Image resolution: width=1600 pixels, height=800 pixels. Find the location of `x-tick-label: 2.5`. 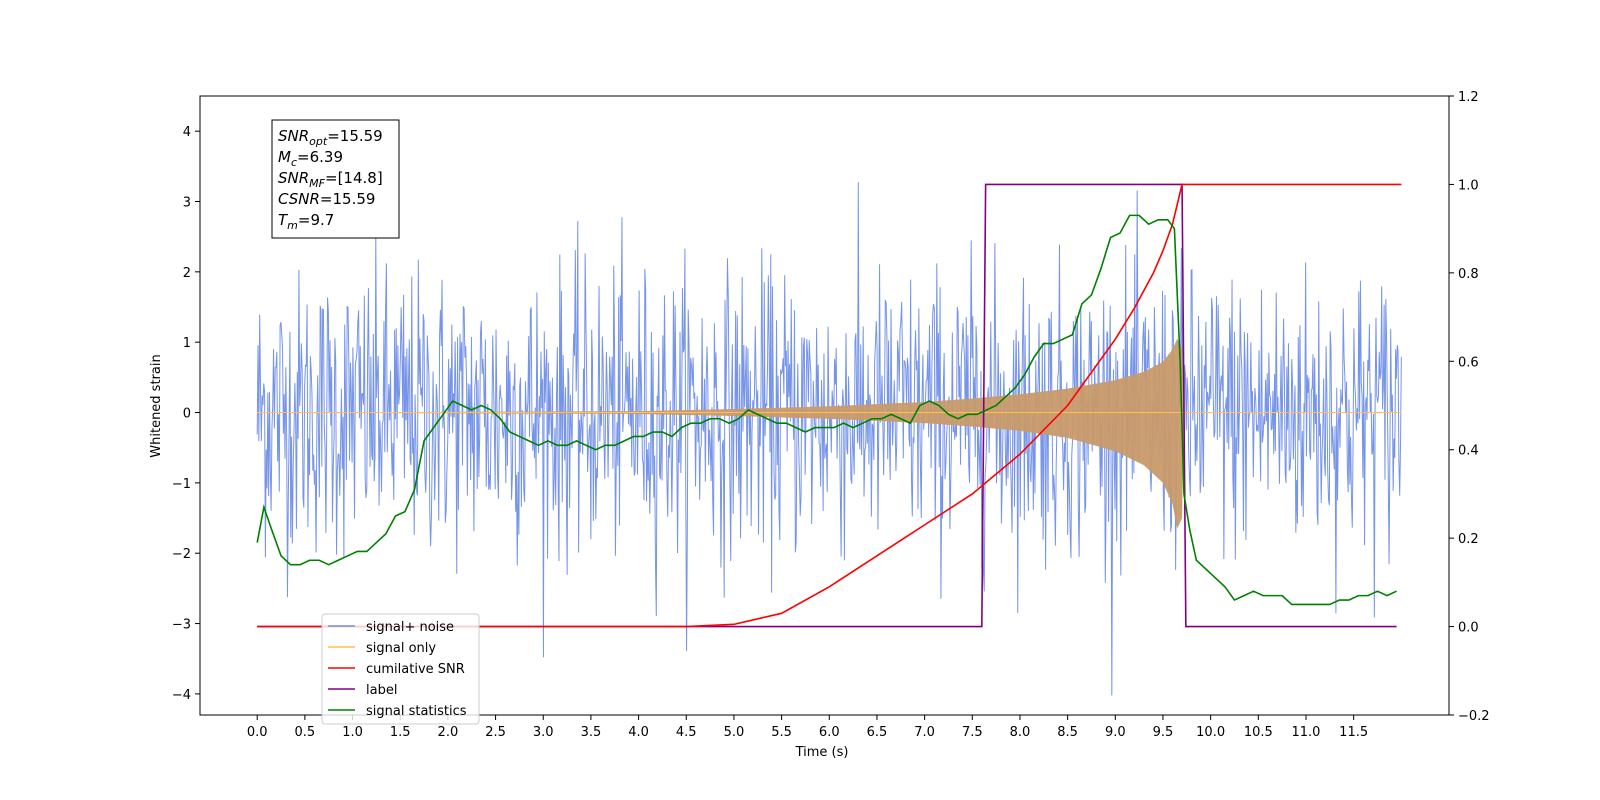

x-tick-label: 2.5 is located at coordinates (495, 732).